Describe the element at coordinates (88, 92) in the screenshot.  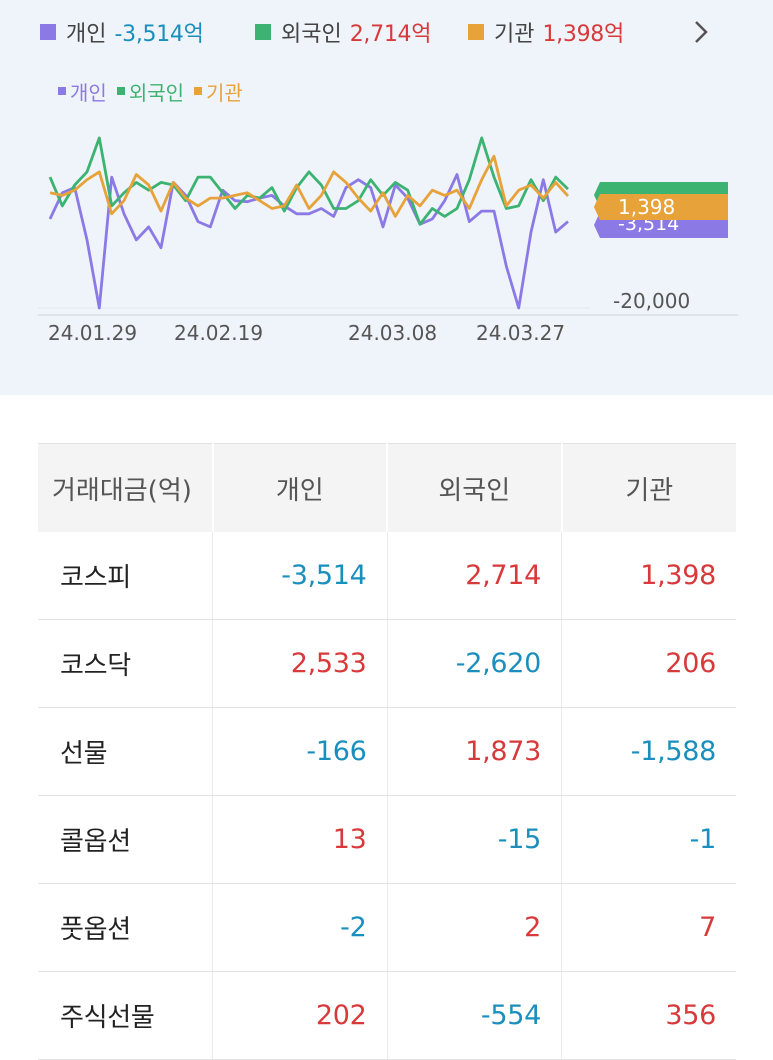
I see `legend-label: 개인` at that location.